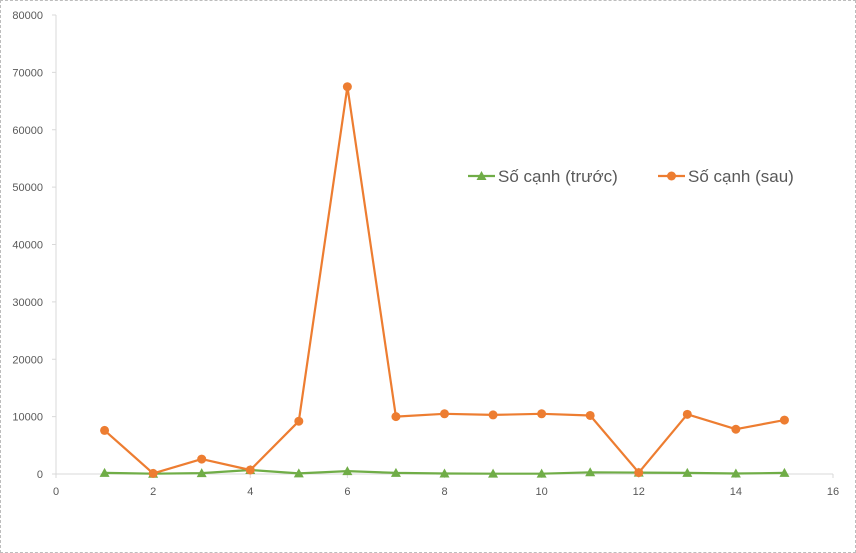 The height and width of the screenshot is (553, 856). I want to click on y-tick-label: 40000, so click(27, 246).